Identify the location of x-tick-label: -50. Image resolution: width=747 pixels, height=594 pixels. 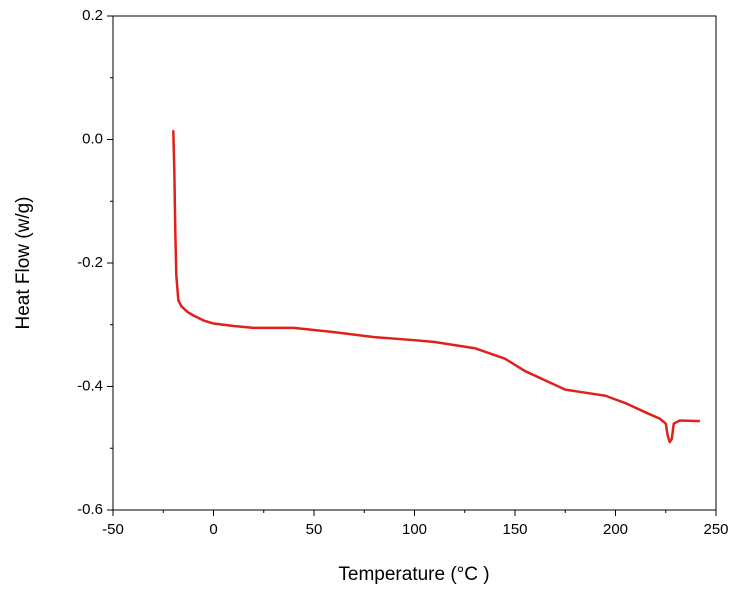
(113, 529).